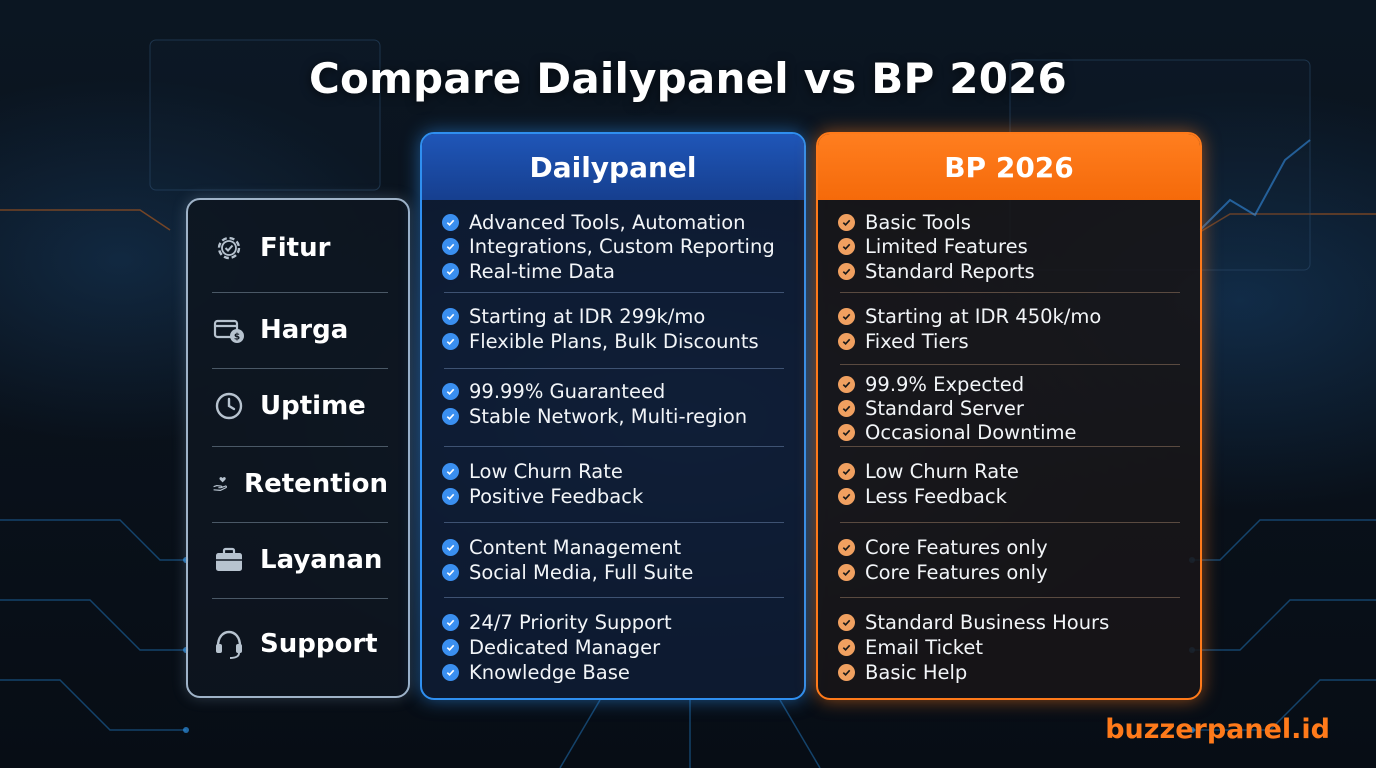  What do you see at coordinates (608, 246) in the screenshot?
I see `list-item: Integrations, Custom Reporting` at bounding box center [608, 246].